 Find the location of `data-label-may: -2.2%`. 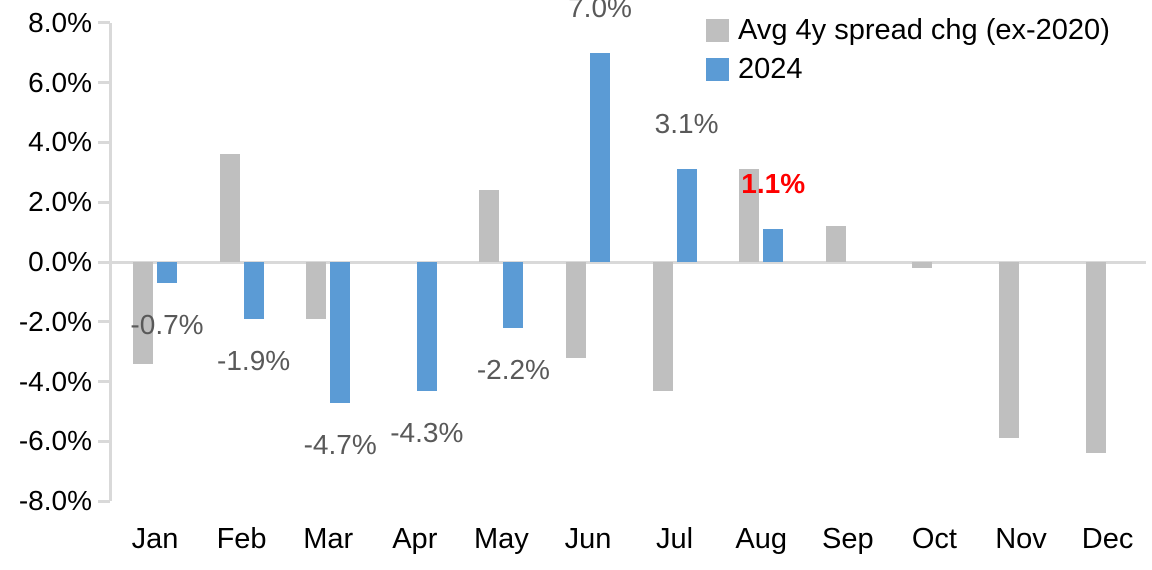

data-label-may: -2.2% is located at coordinates (513, 369).